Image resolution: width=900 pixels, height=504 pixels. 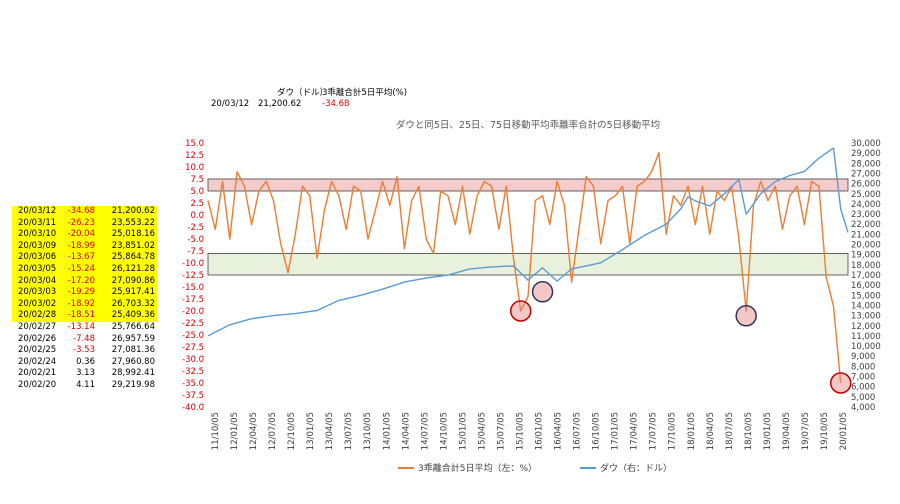 I want to click on header-date: 20/03/12, so click(x=230, y=104).